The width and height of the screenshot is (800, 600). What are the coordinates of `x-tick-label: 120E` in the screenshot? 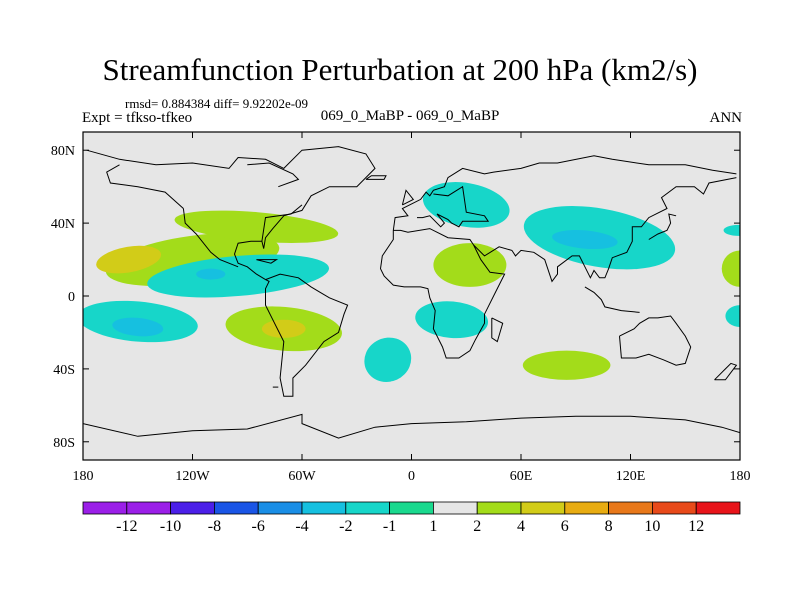 It's located at (631, 476).